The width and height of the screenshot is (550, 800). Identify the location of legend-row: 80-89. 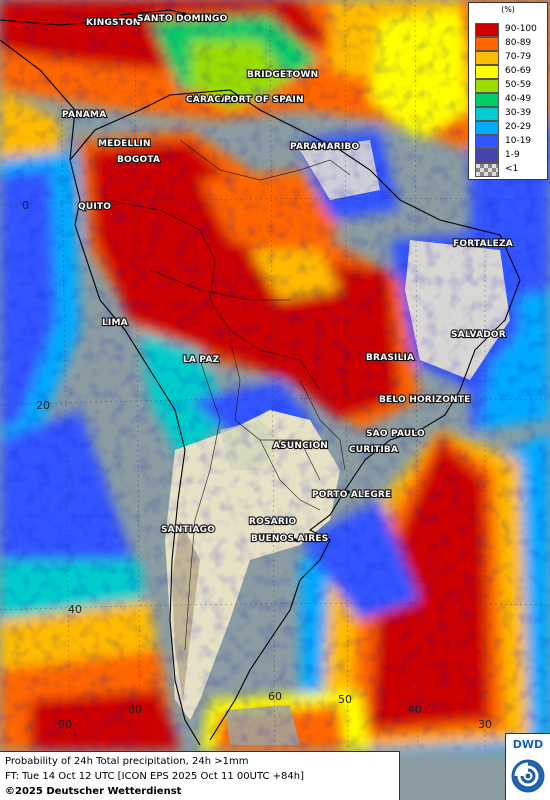
(510, 44).